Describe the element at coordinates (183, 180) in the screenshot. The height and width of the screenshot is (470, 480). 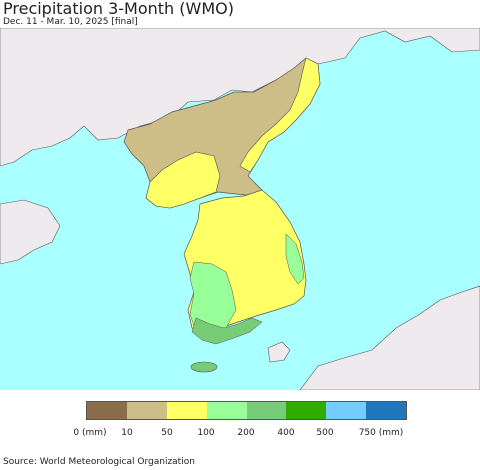
I see `north-korea-west` at that location.